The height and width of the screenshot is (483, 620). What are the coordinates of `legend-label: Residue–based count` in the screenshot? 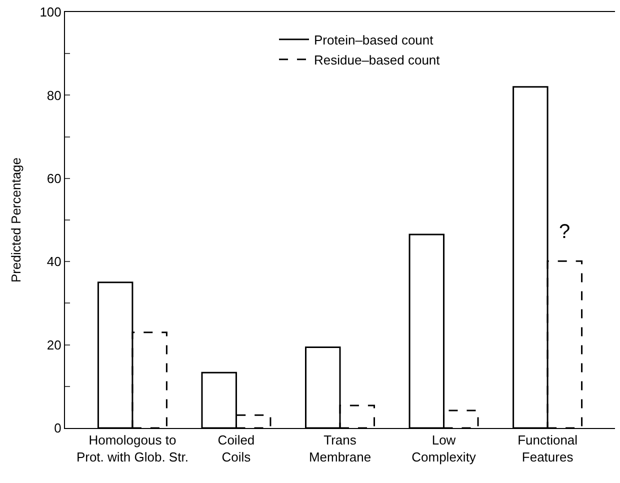 It's located at (377, 60).